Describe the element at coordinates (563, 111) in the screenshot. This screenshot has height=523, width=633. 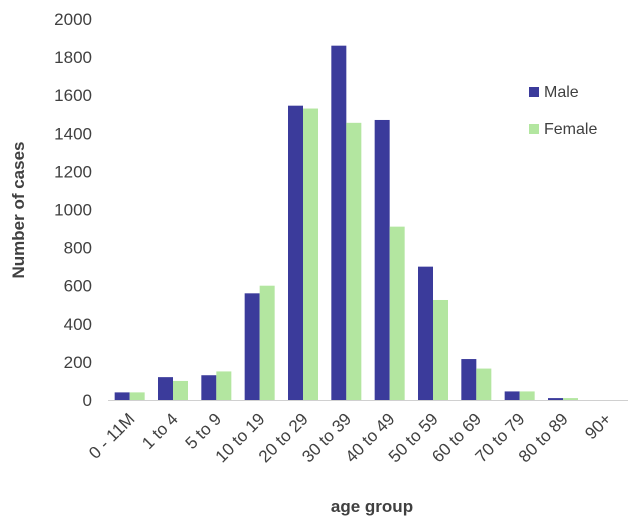
I see `legend: Male Female` at that location.